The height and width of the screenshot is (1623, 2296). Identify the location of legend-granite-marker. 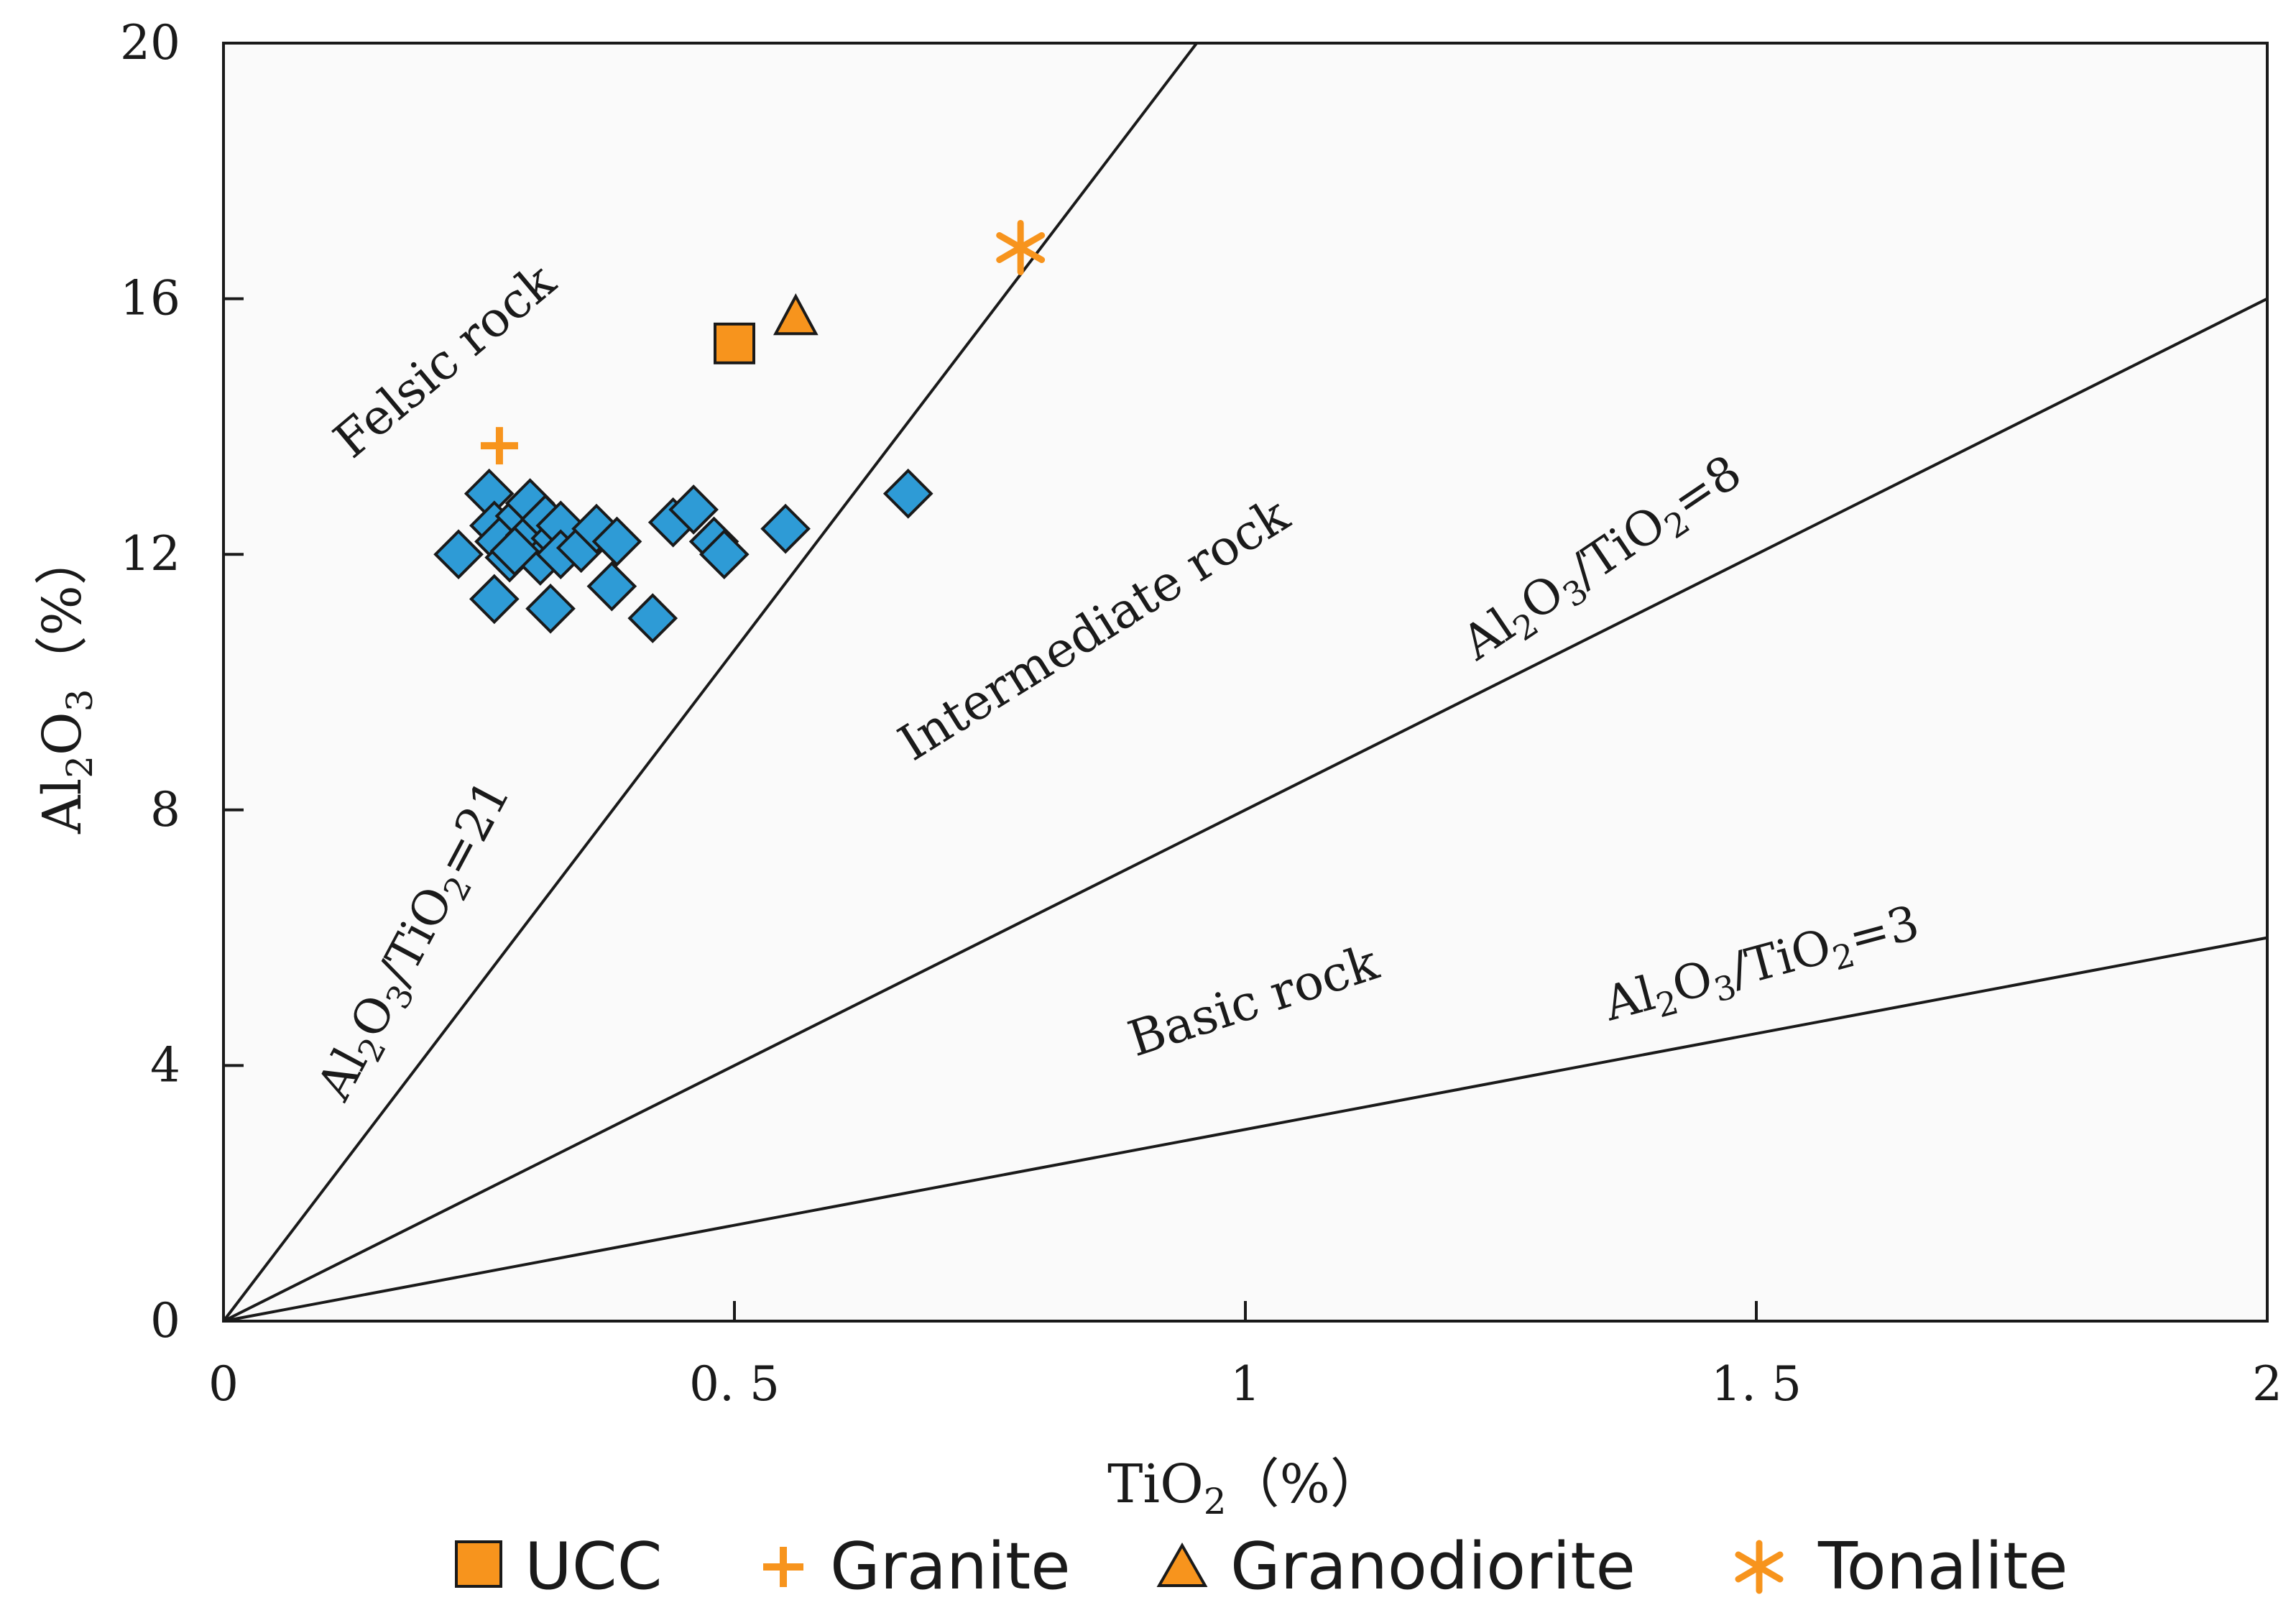
(783, 1567).